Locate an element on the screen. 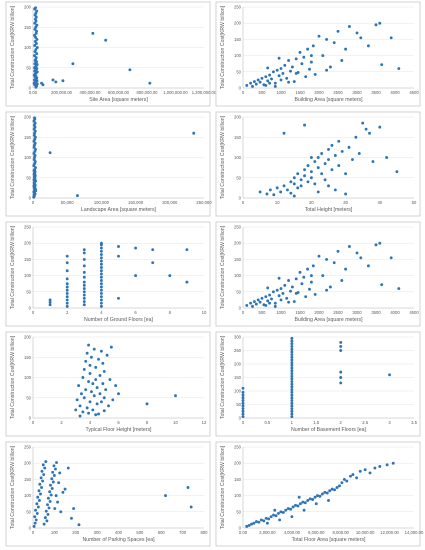  x-axis-title: Landscape Area [square meters] is located at coordinates (119, 210).